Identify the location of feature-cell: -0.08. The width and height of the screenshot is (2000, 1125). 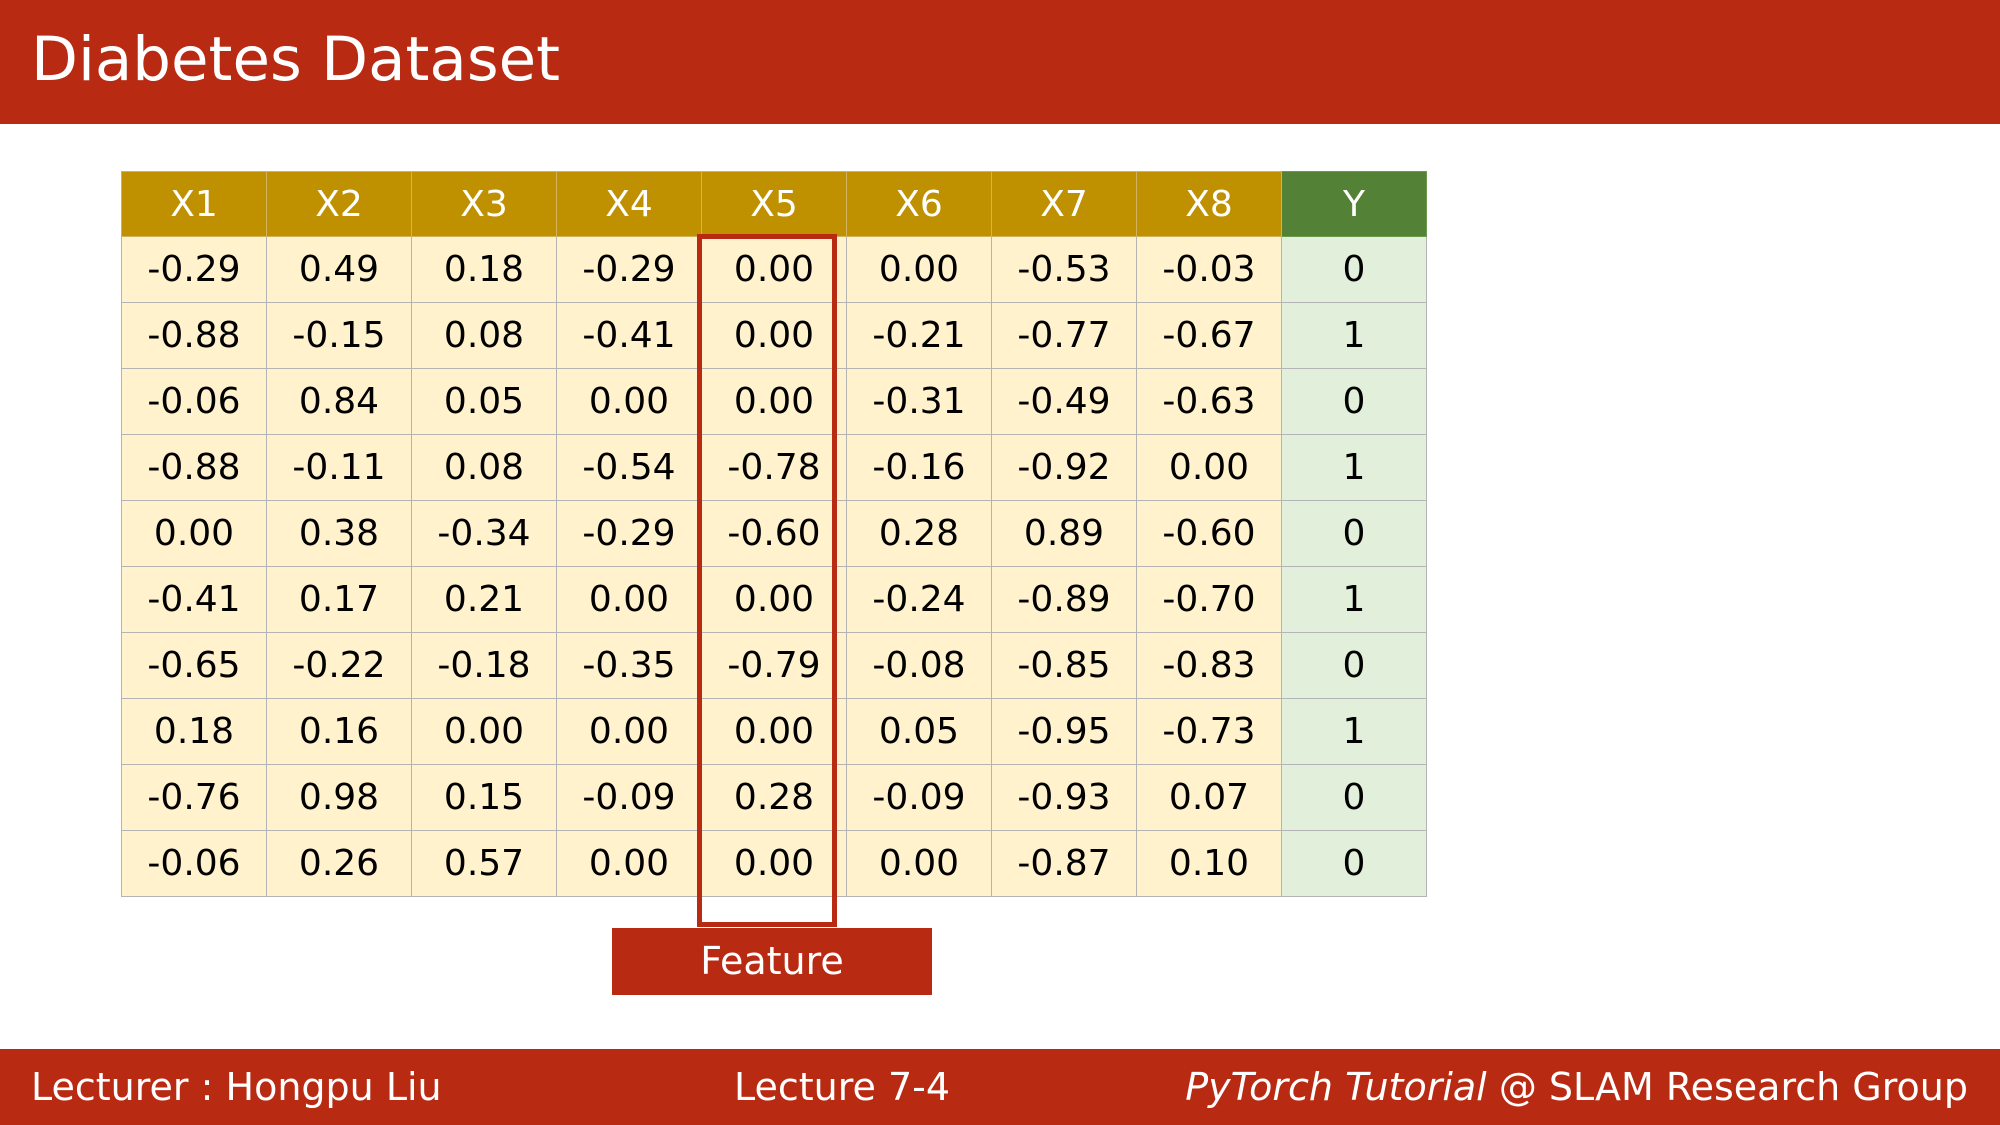
(919, 665).